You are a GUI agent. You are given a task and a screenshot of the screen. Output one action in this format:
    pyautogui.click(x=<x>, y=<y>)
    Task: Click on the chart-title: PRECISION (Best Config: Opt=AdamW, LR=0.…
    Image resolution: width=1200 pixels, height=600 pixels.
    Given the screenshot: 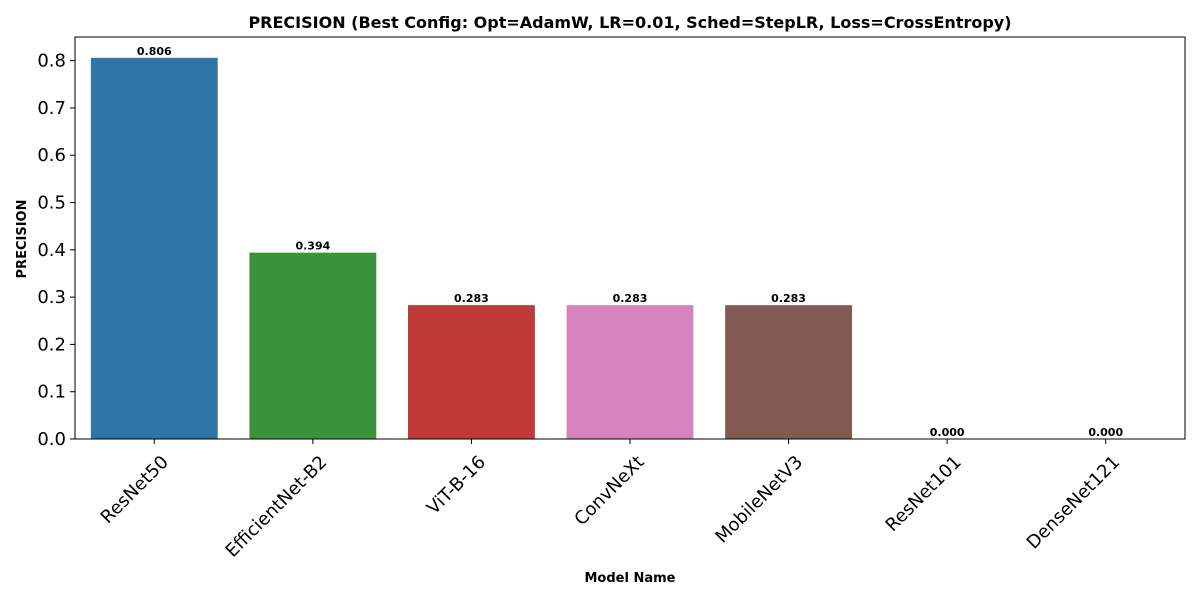 What is the action you would take?
    pyautogui.click(x=629, y=22)
    